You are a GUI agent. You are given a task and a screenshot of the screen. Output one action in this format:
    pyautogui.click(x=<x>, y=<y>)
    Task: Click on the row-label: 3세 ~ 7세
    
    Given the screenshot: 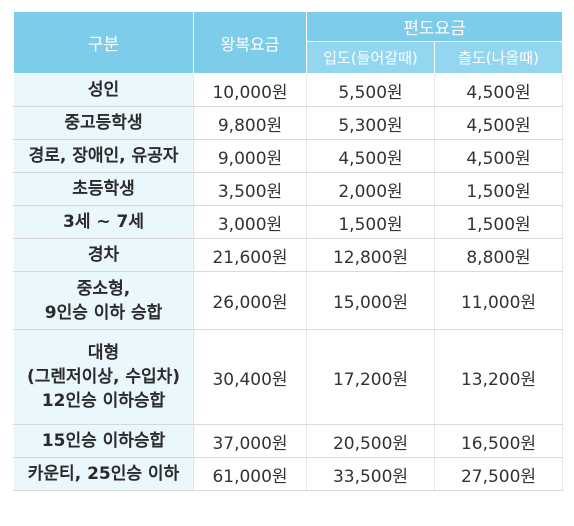 What is the action you would take?
    pyautogui.click(x=103, y=222)
    